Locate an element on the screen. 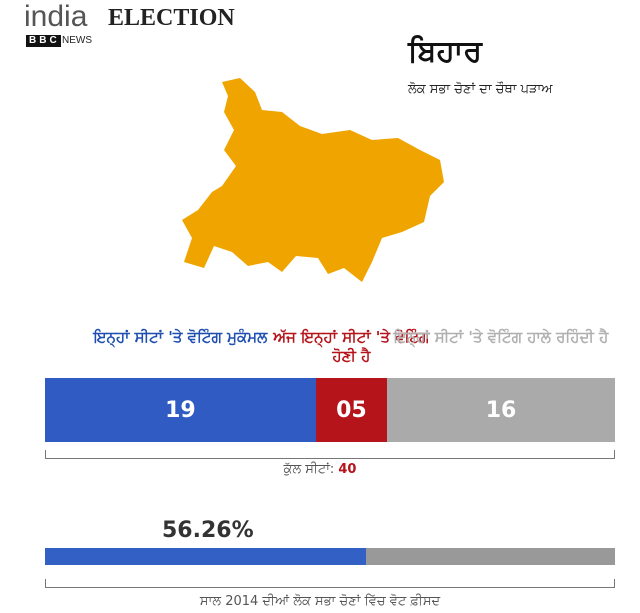 The height and width of the screenshot is (613, 640). segment-label: ਇਨ੍ਹਾਂ ਸੀਟਾਂ 'ਤੇ ਵੋਟਿੰਗ ਹਾਲੇ ਰਹਿੰਦੀ ਹੈ is located at coordinates (501, 337).